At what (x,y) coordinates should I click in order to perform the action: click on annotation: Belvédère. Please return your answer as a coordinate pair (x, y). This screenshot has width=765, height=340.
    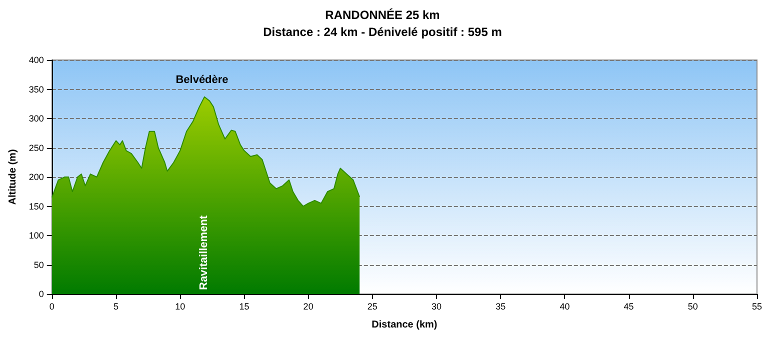
    Looking at the image, I should click on (202, 80).